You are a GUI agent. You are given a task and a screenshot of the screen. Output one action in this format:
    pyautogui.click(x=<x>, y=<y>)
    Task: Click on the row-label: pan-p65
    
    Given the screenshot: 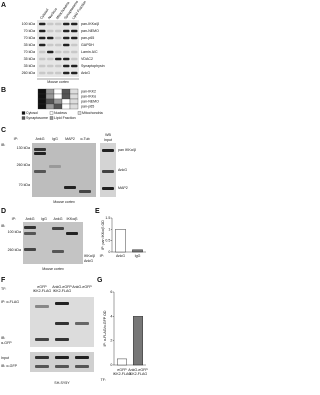 What is the action you would take?
    pyautogui.click(x=87, y=106)
    